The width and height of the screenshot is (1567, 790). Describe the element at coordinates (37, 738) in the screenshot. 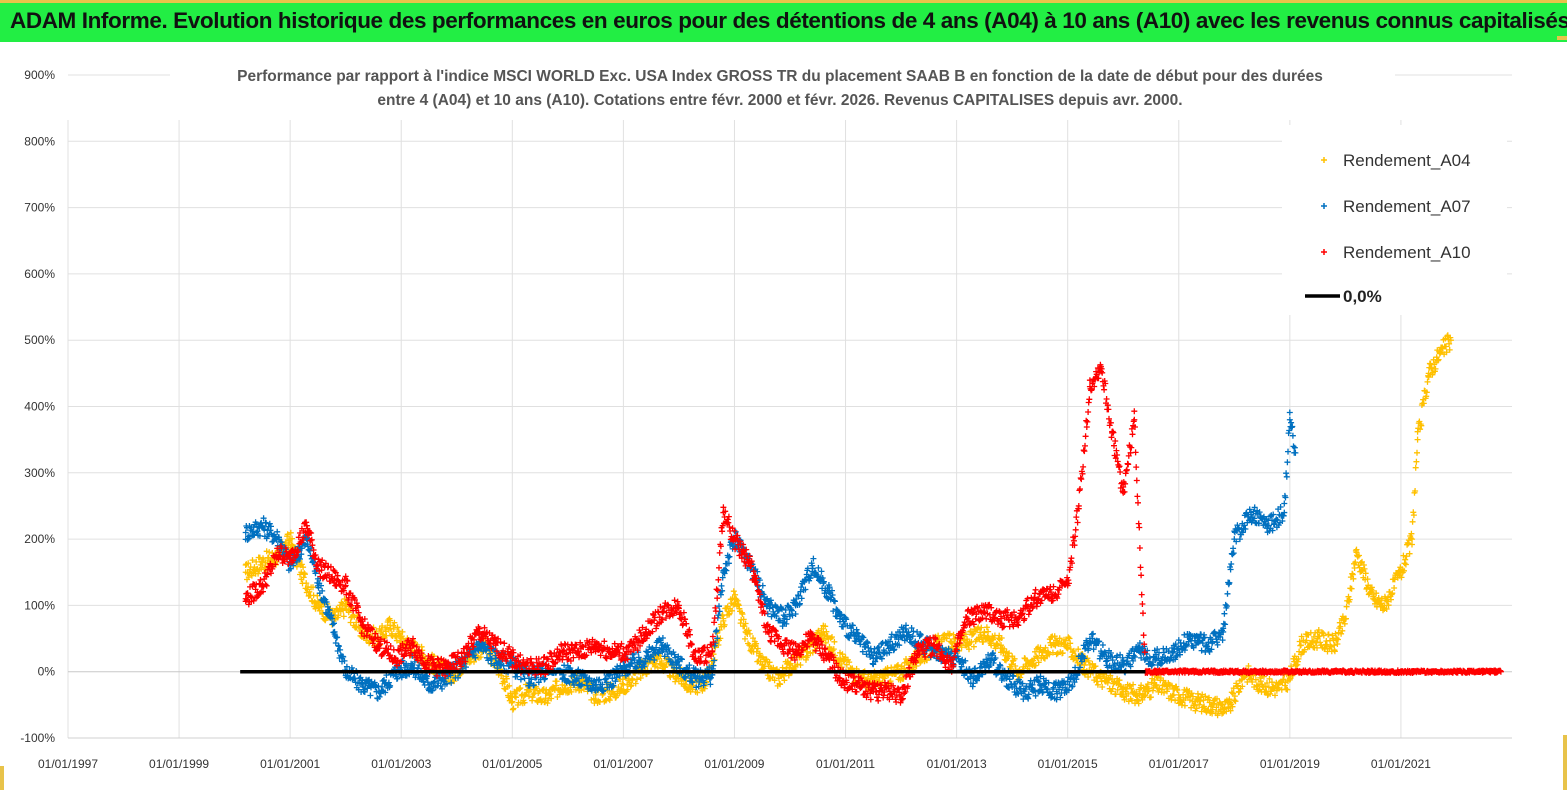

I see `y-tick-label: -100%` at that location.